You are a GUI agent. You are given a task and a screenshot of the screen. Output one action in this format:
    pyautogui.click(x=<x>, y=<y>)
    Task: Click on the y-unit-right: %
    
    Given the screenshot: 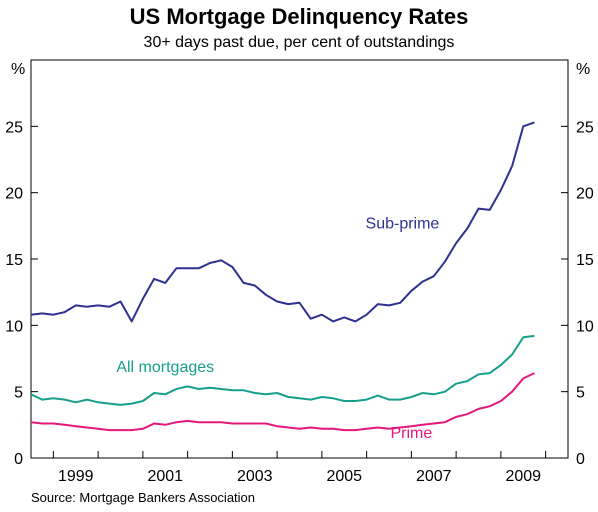 What is the action you would take?
    pyautogui.click(x=583, y=69)
    